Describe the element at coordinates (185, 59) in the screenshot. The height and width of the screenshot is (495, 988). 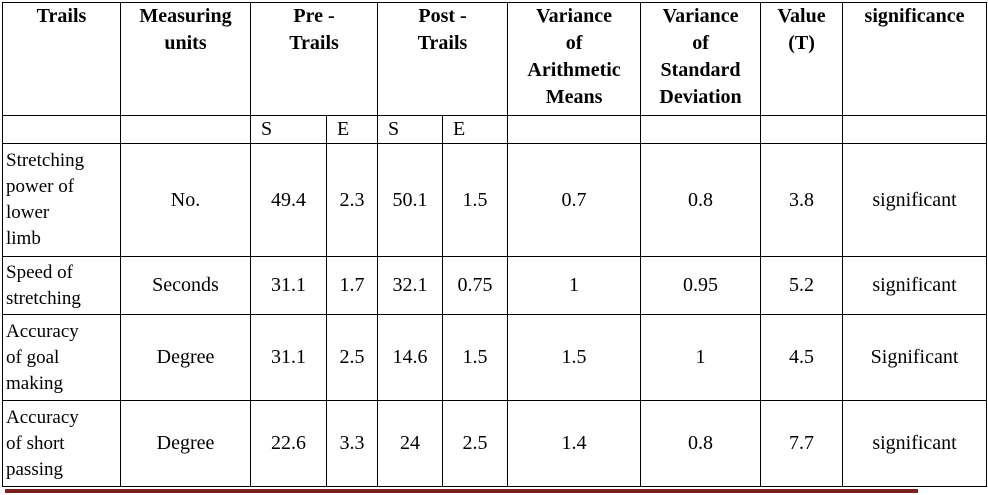
I see `header-cell: Measuring units` at that location.